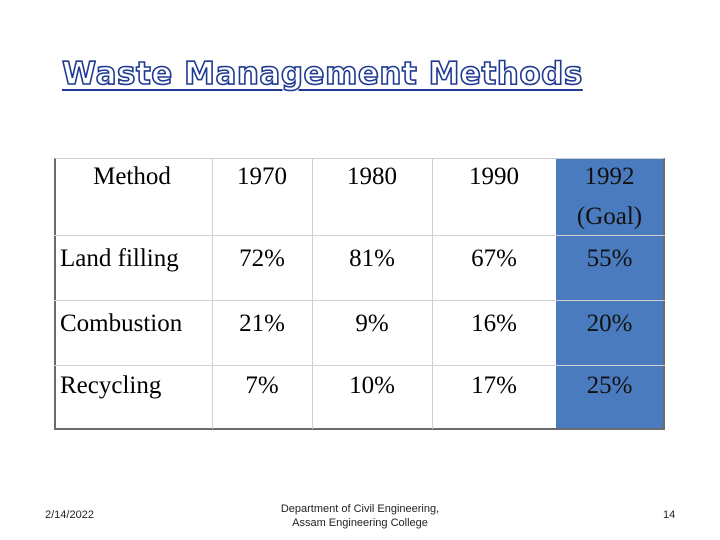 The height and width of the screenshot is (540, 720). What do you see at coordinates (262, 176) in the screenshot?
I see `header-1970: 1970` at bounding box center [262, 176].